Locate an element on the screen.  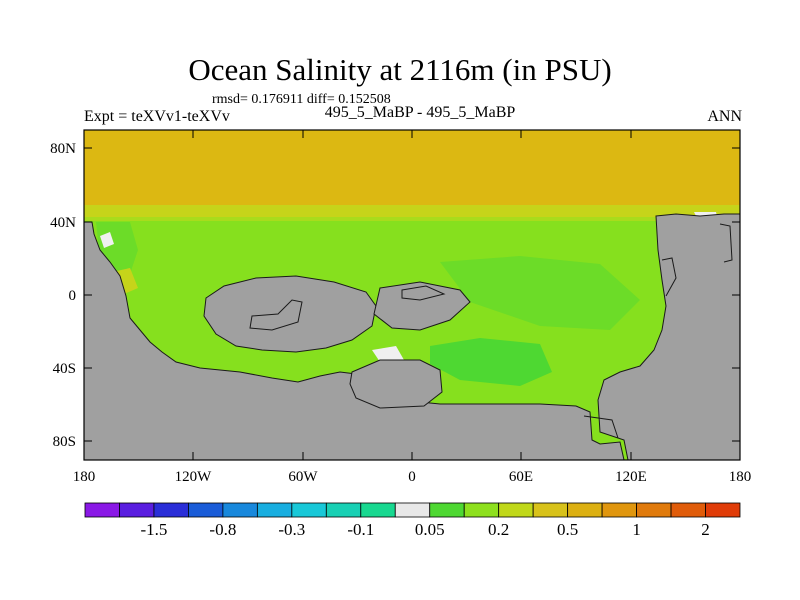
lon-label-0: 0 is located at coordinates (412, 477).